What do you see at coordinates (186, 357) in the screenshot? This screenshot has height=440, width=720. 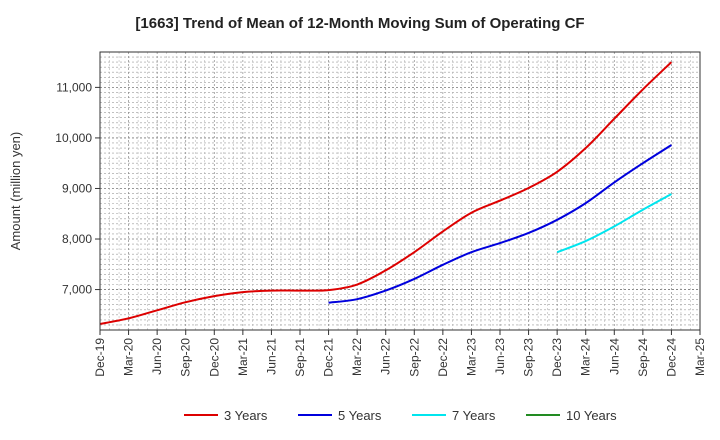 I see `x-tick-label: Sep-20` at bounding box center [186, 357].